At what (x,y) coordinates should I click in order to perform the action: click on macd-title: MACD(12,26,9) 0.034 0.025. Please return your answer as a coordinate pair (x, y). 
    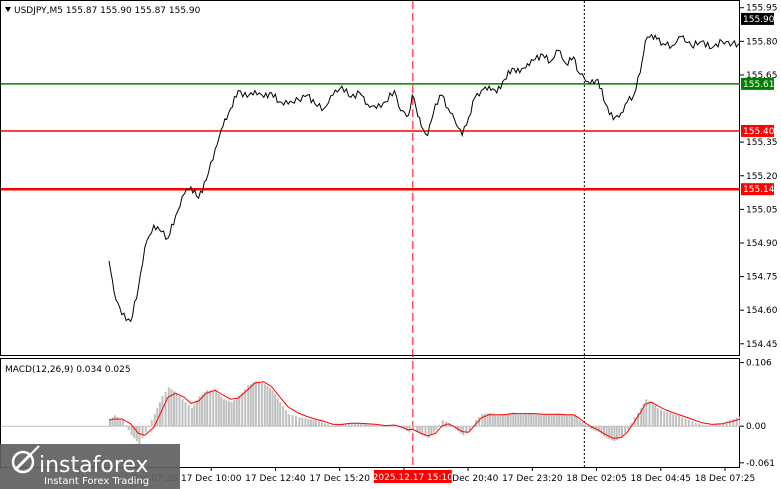
    Looking at the image, I should click on (68, 370).